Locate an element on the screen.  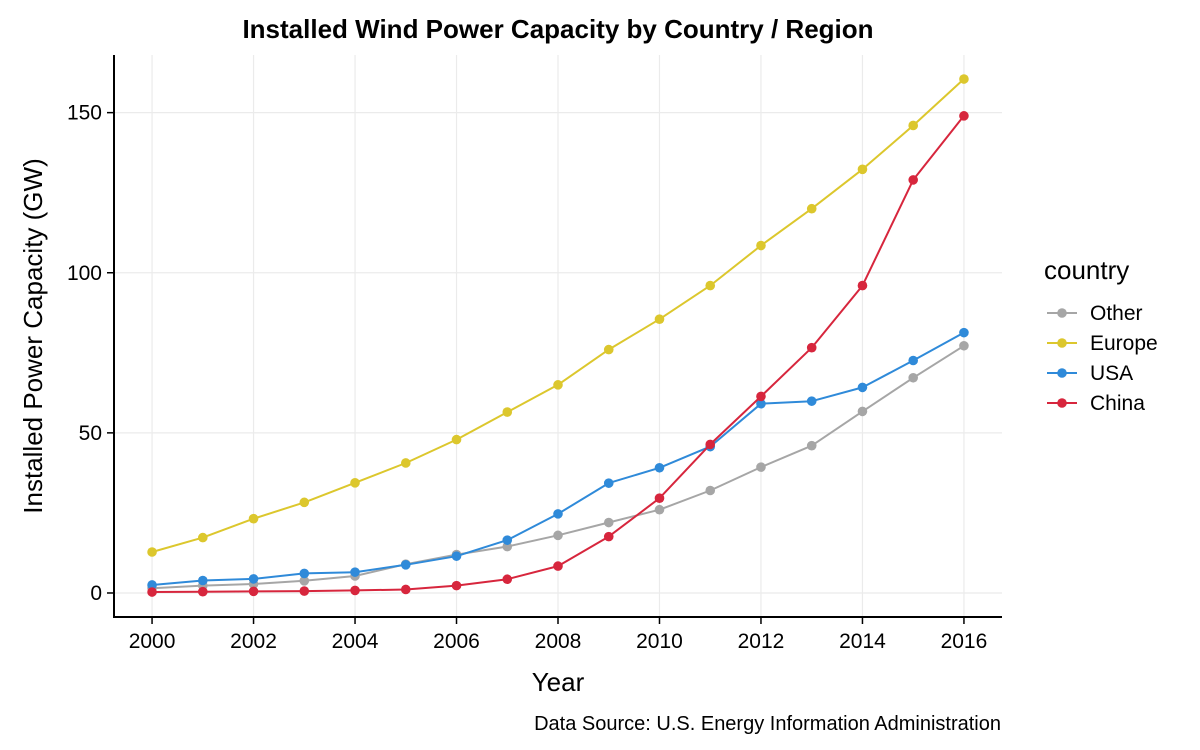
legend-item-other: Other is located at coordinates (1095, 313).